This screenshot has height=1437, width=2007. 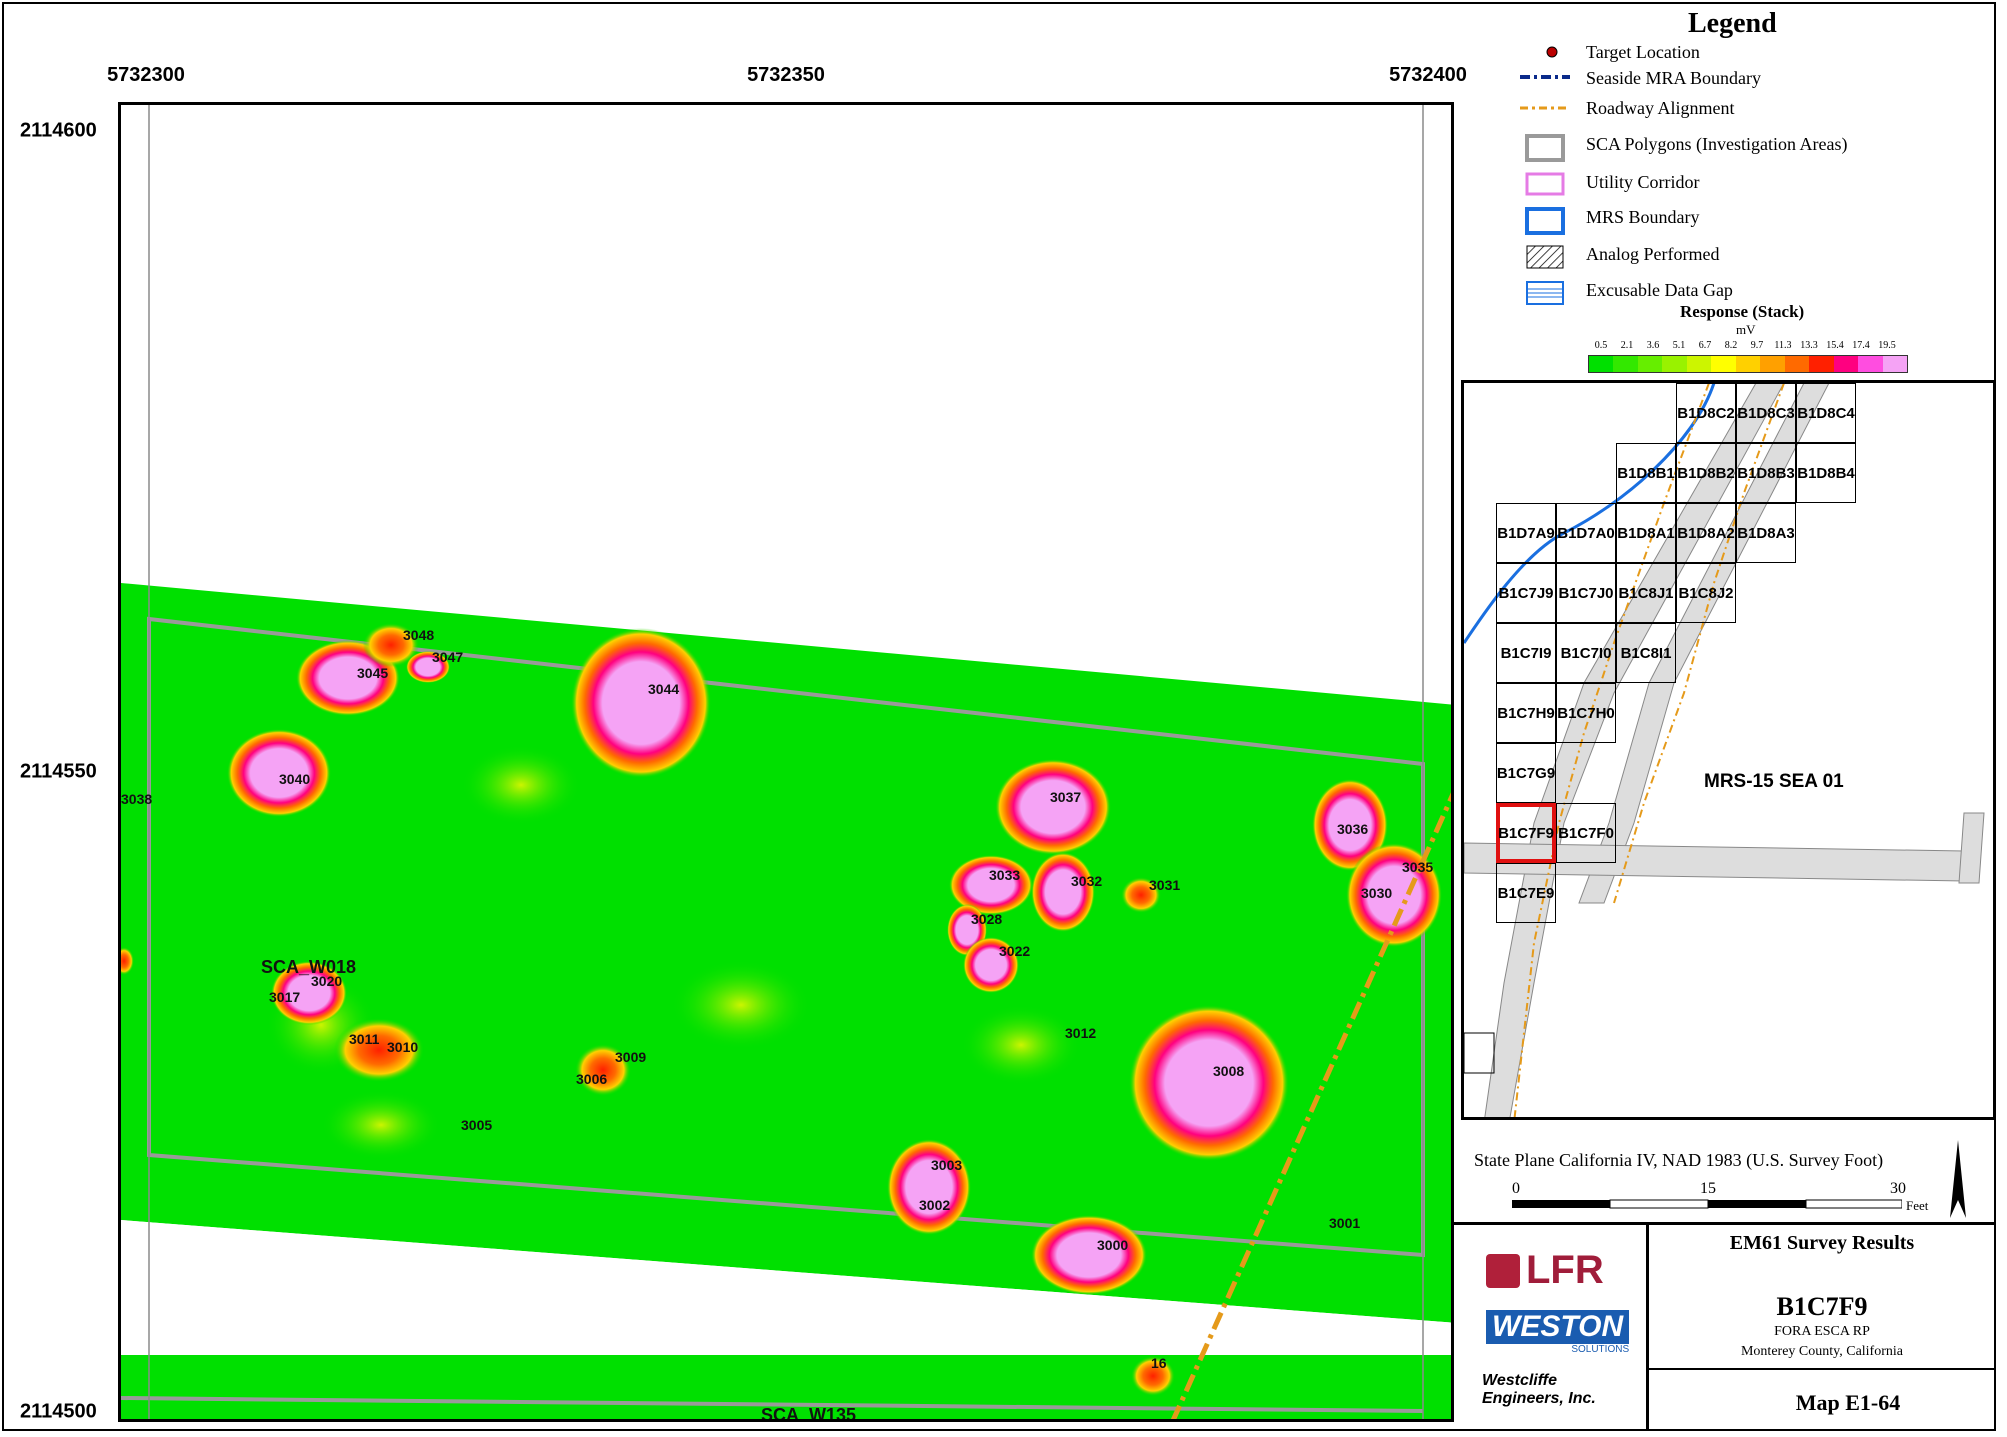 What do you see at coordinates (1526, 713) in the screenshot?
I see `inset-grid-cell: B1C7H9` at bounding box center [1526, 713].